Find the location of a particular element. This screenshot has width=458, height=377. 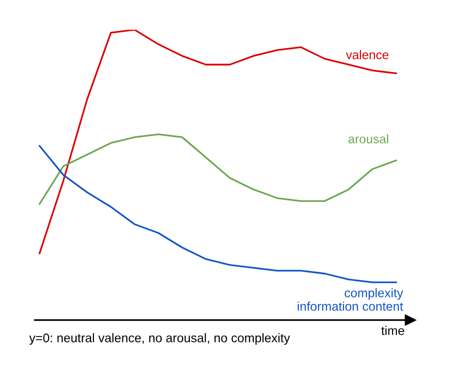

x-axis-title: time is located at coordinates (392, 331).